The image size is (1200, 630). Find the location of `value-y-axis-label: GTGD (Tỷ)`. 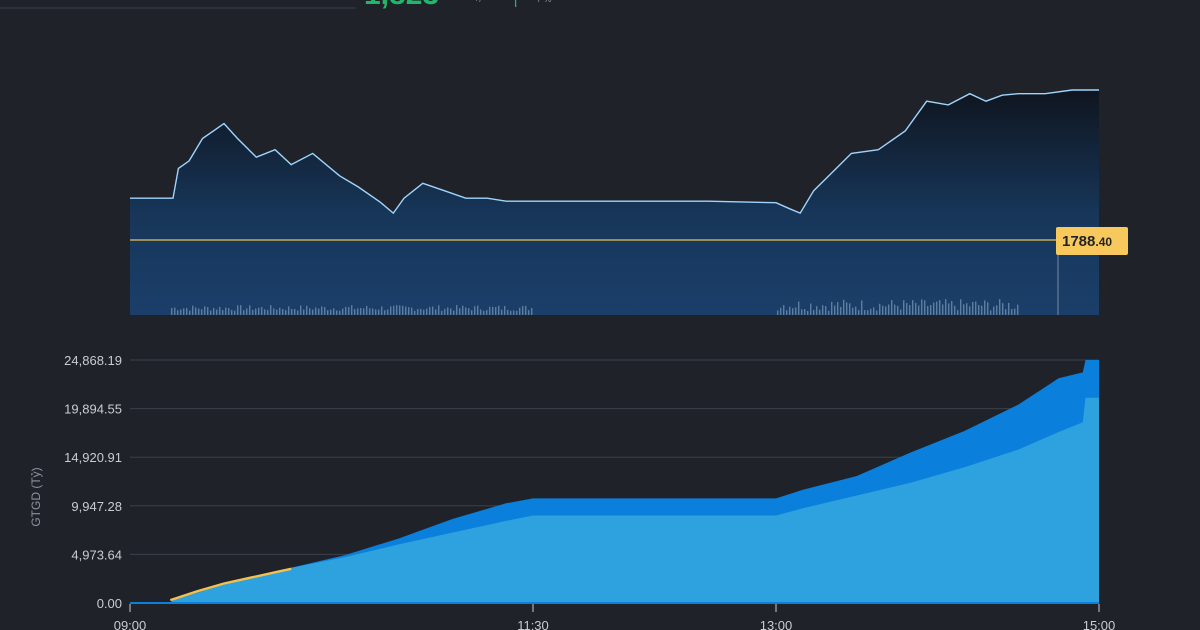

value-y-axis-label: GTGD (Tỷ) is located at coordinates (36, 496).